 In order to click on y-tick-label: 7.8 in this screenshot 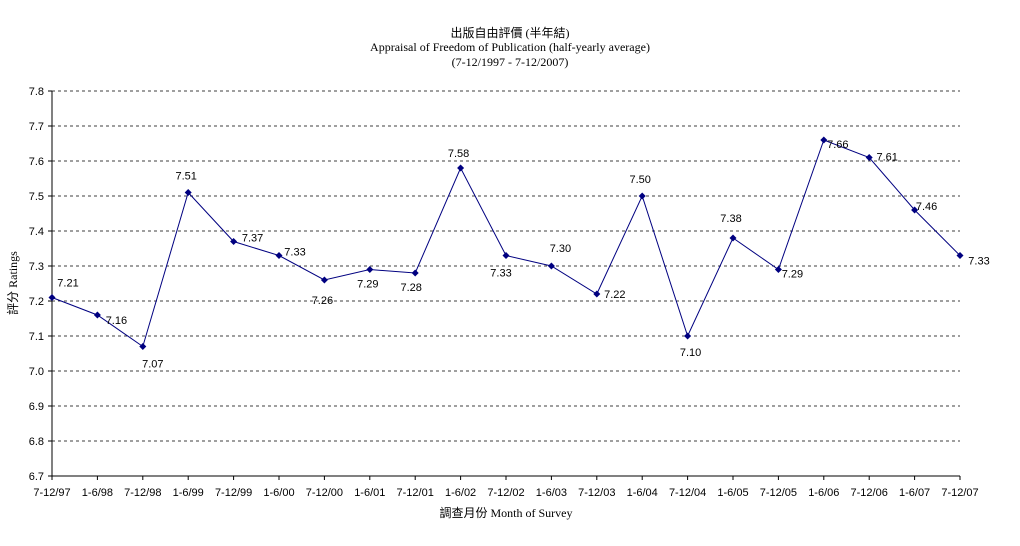, I will do `click(36, 92)`.